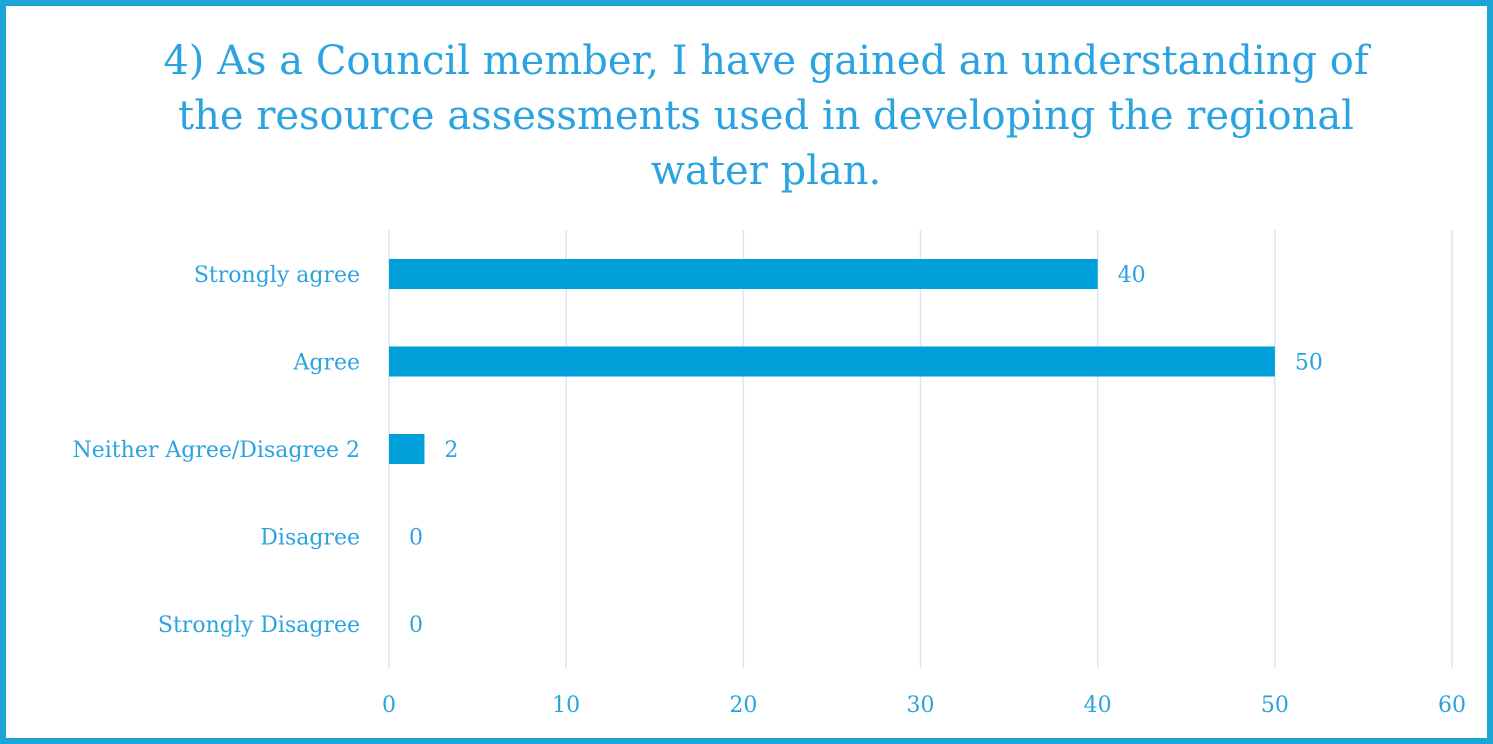  Describe the element at coordinates (1132, 275) in the screenshot. I see `data-label-strongly-agree: 40` at that location.